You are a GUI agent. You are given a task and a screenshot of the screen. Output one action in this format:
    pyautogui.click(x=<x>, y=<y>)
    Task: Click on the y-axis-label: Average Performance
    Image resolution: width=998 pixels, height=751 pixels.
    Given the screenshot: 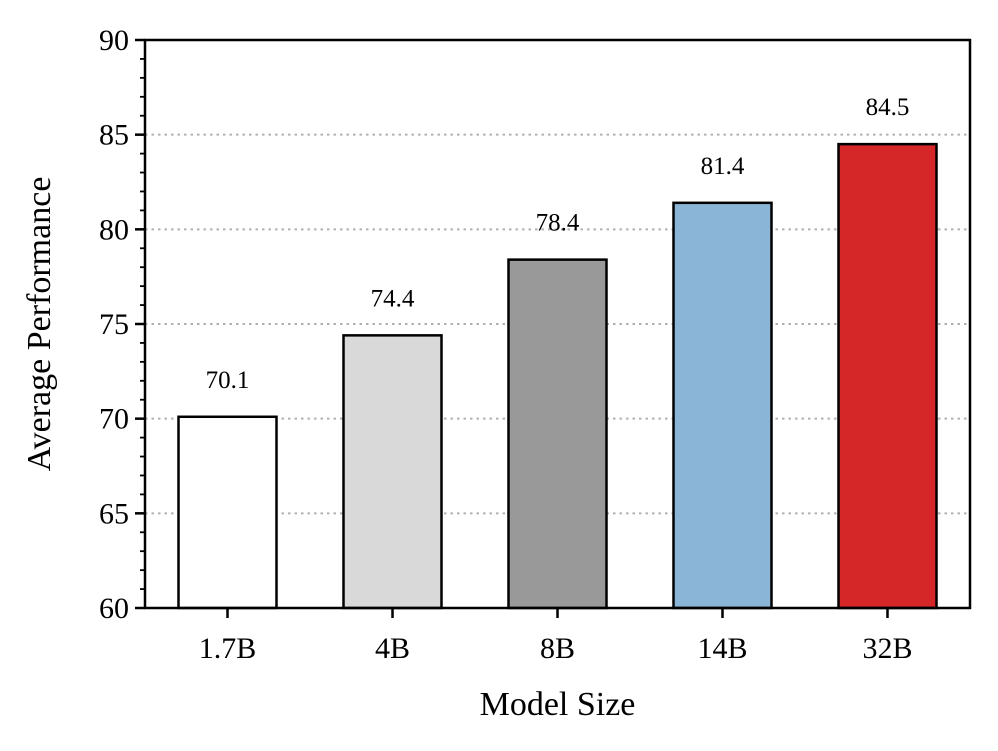 What is the action you would take?
    pyautogui.click(x=39, y=324)
    